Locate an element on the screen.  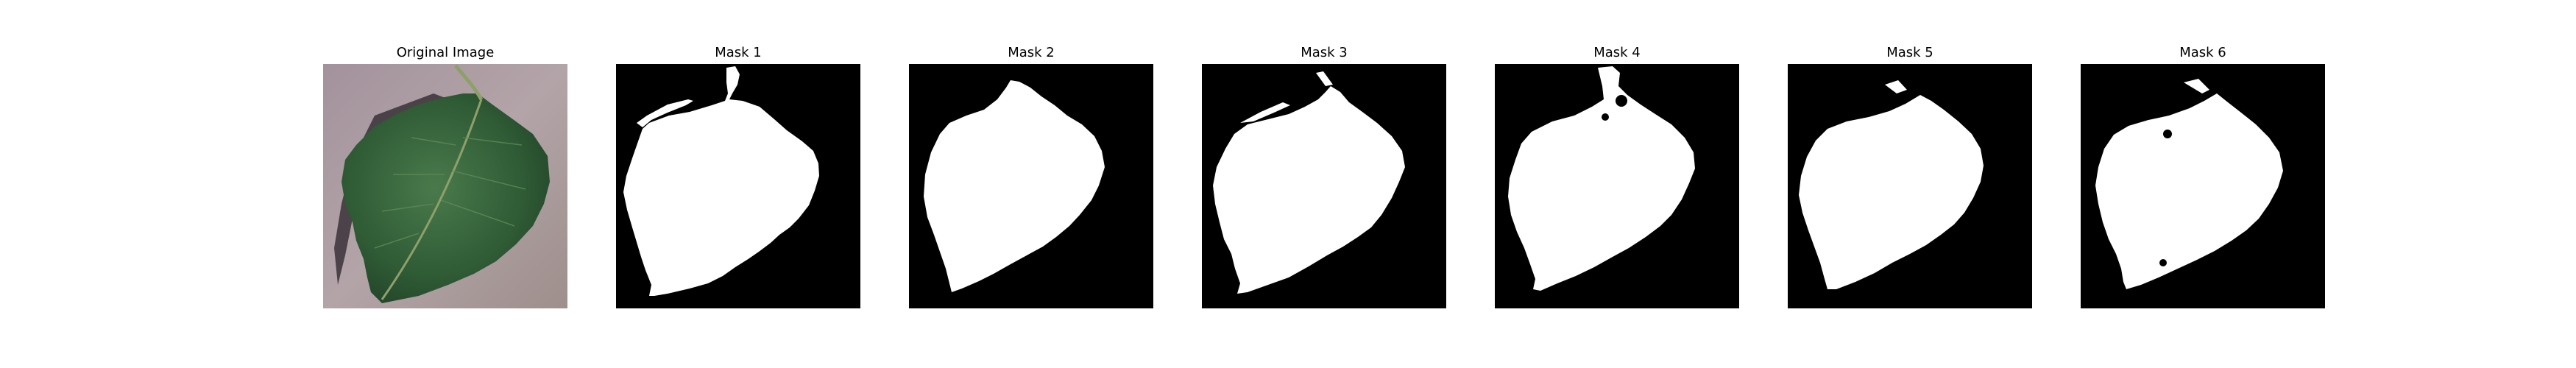
mask-3-shape is located at coordinates (1324, 186).